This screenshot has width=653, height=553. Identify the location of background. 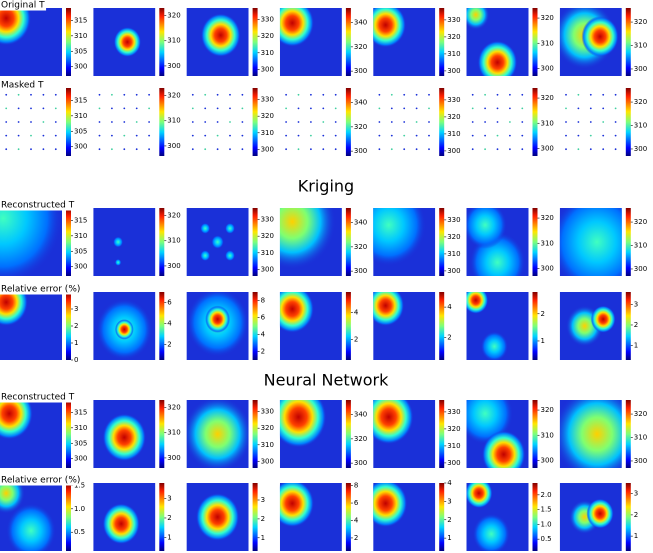
(124, 242).